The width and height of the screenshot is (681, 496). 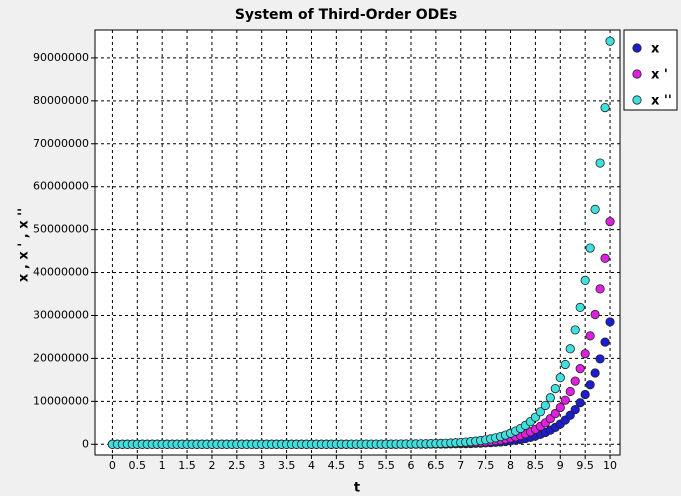 What do you see at coordinates (138, 465) in the screenshot?
I see `x-tick-label: 0.5` at bounding box center [138, 465].